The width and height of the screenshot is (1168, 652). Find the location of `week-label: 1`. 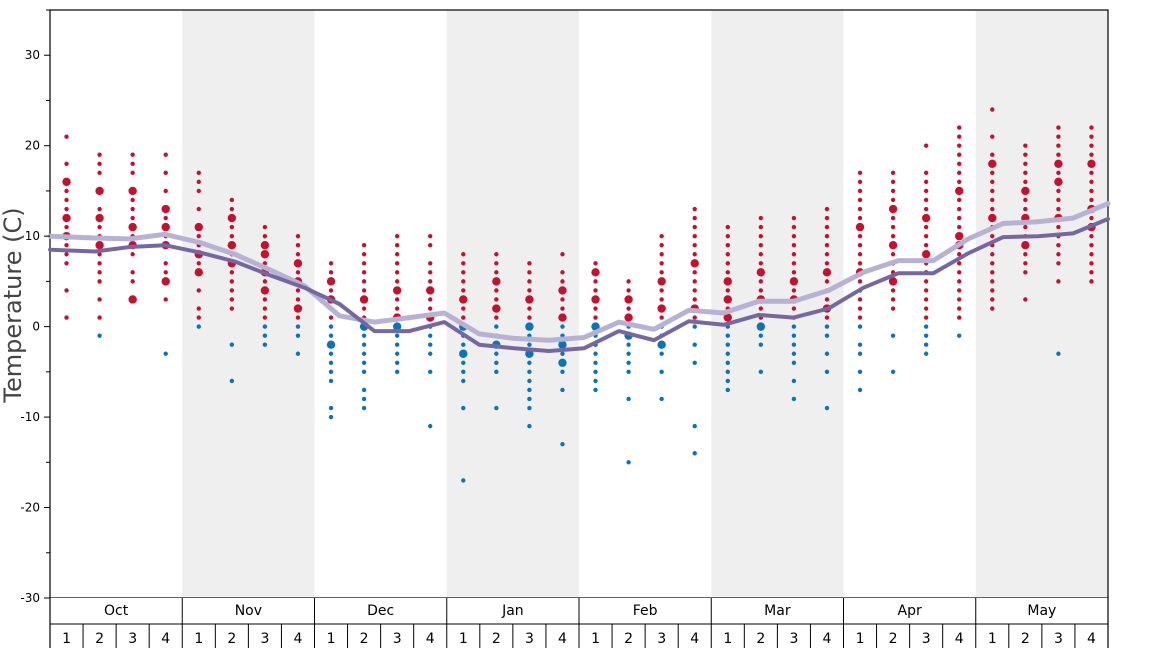

week-label: 1 is located at coordinates (331, 639).